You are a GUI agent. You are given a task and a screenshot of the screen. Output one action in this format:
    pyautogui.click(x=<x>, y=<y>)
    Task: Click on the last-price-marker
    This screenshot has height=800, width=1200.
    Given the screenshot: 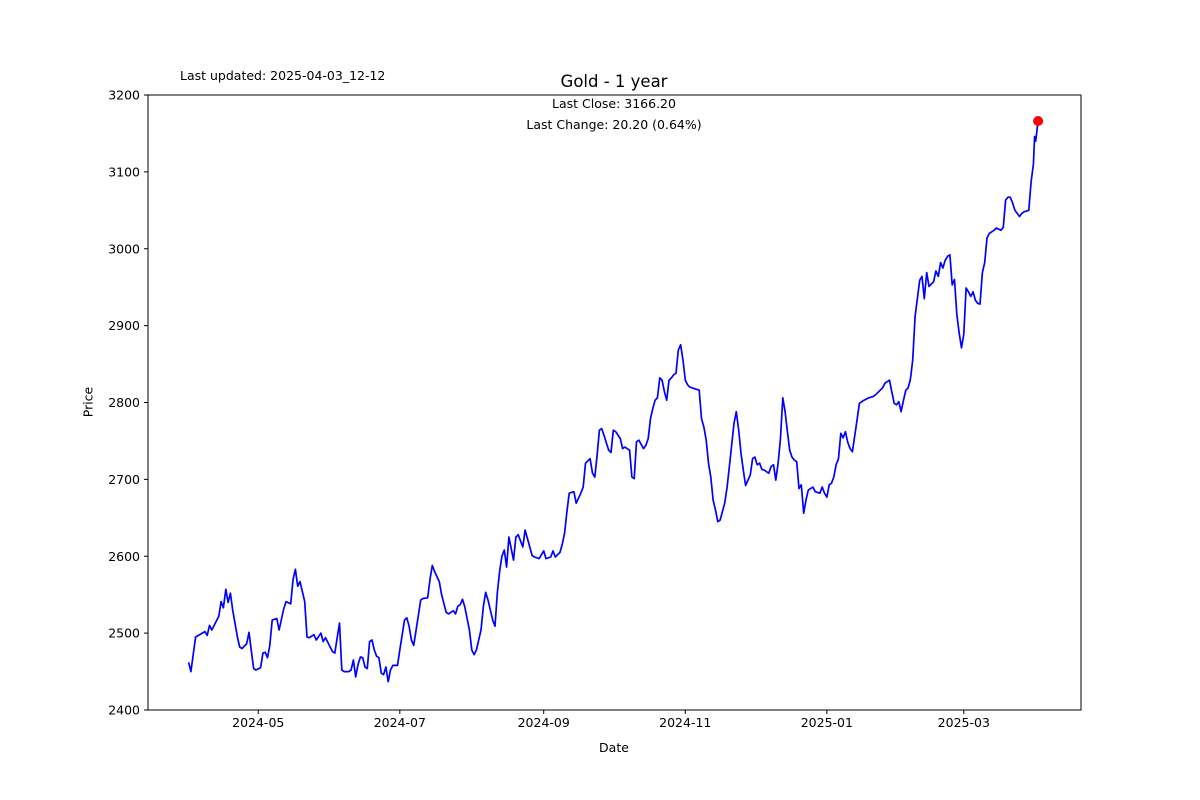 What is the action you would take?
    pyautogui.click(x=1038, y=121)
    